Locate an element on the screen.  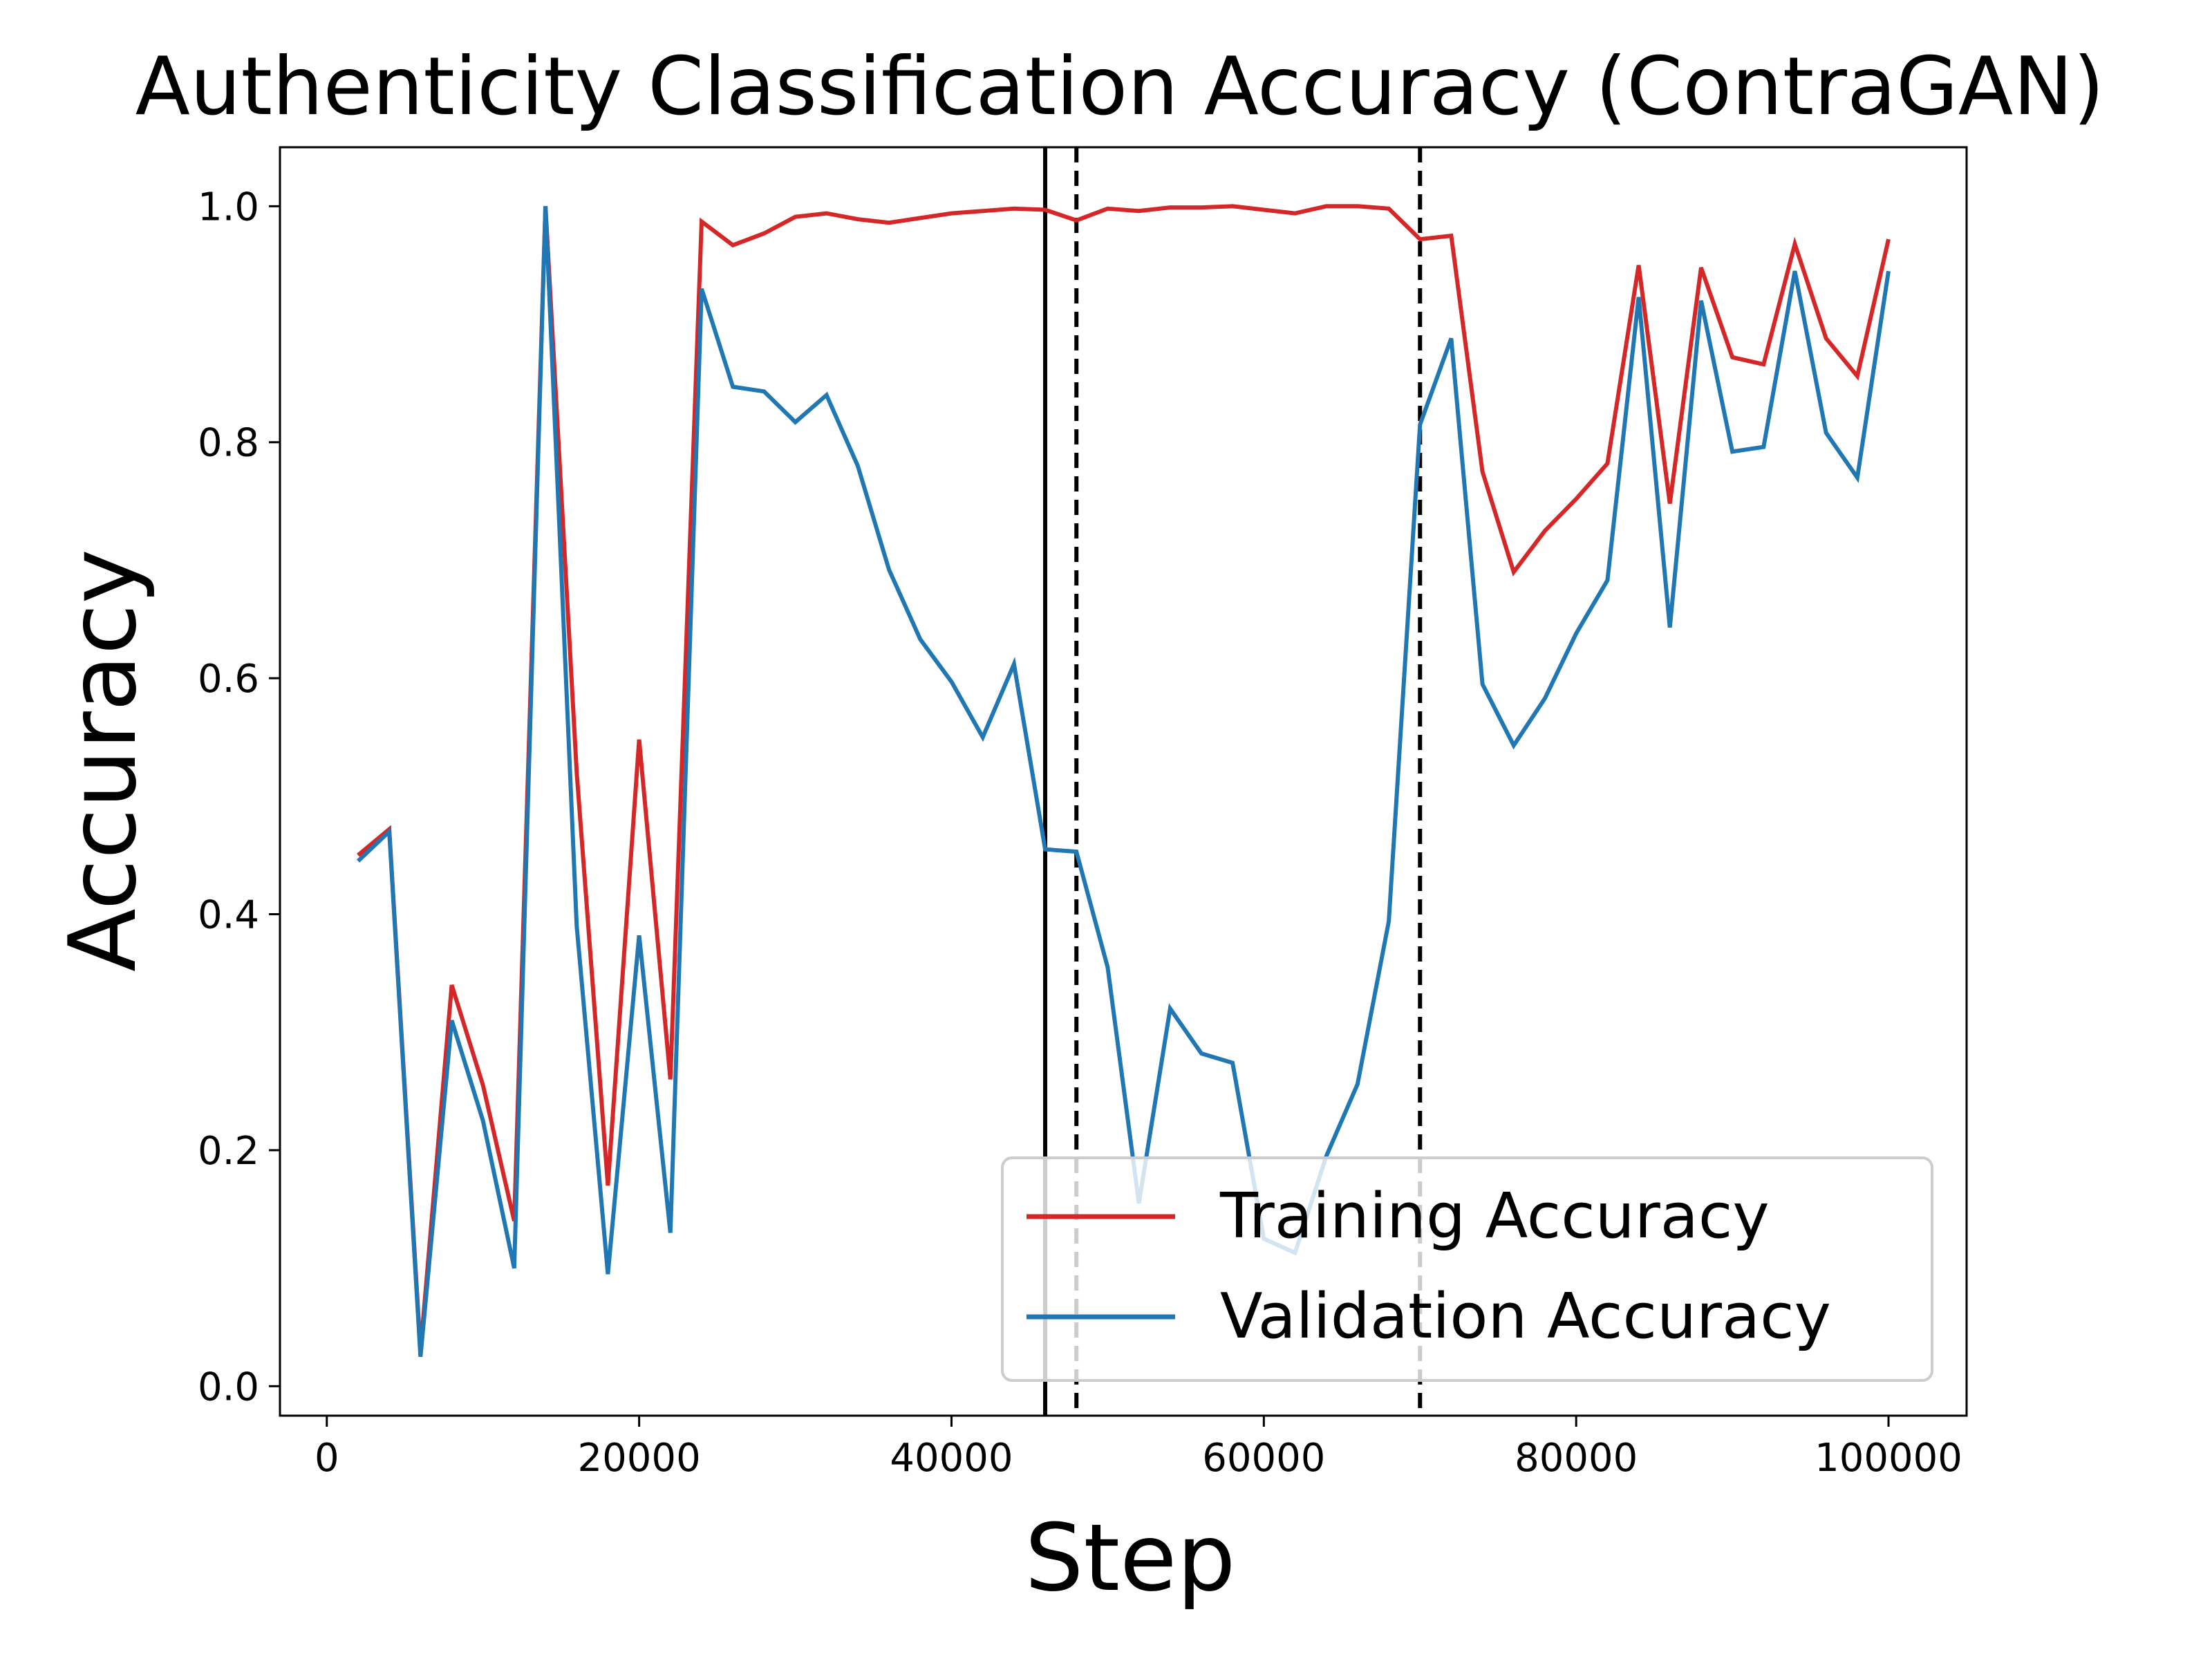
y-tick-label: 0.4 is located at coordinates (228, 915).